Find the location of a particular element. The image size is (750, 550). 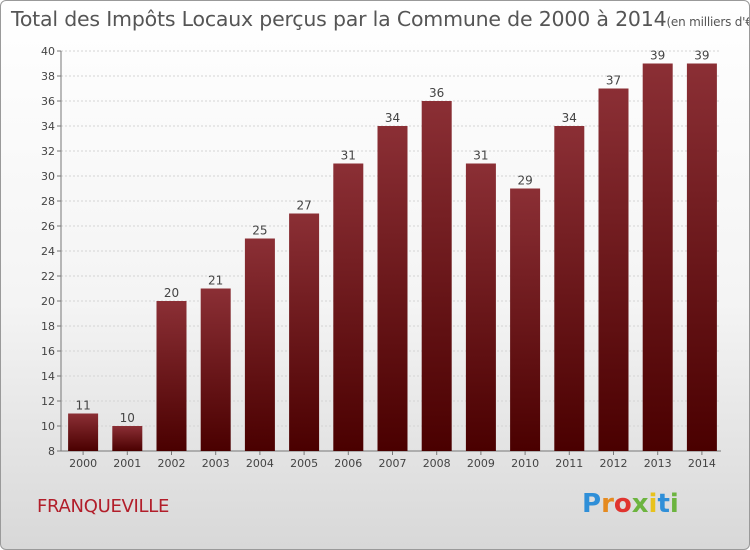

proxiti-logo: Proxiti is located at coordinates (630, 504).